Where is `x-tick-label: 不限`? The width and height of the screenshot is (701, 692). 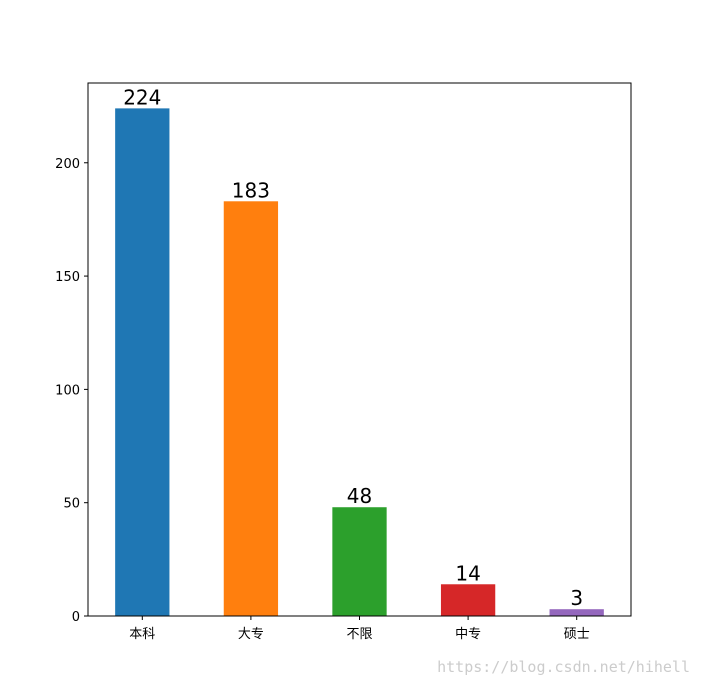
x-tick-label: 不限 is located at coordinates (359, 634).